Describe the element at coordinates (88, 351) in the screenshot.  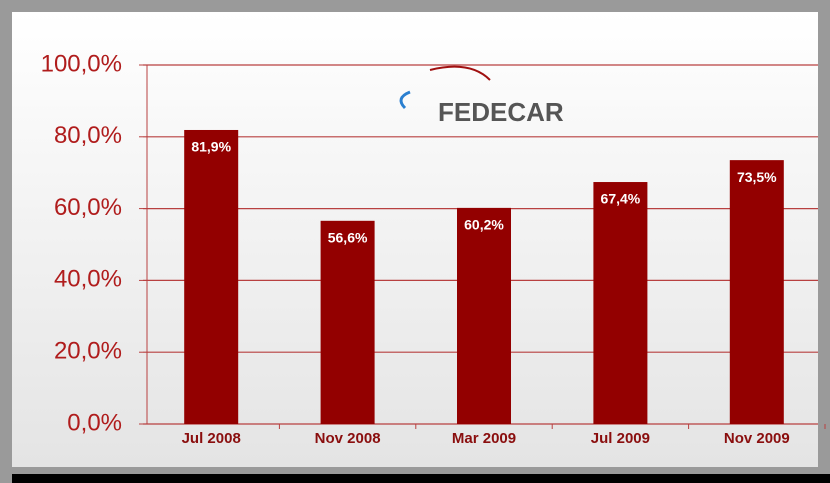
I see `y-tick-label: 20,0%` at that location.